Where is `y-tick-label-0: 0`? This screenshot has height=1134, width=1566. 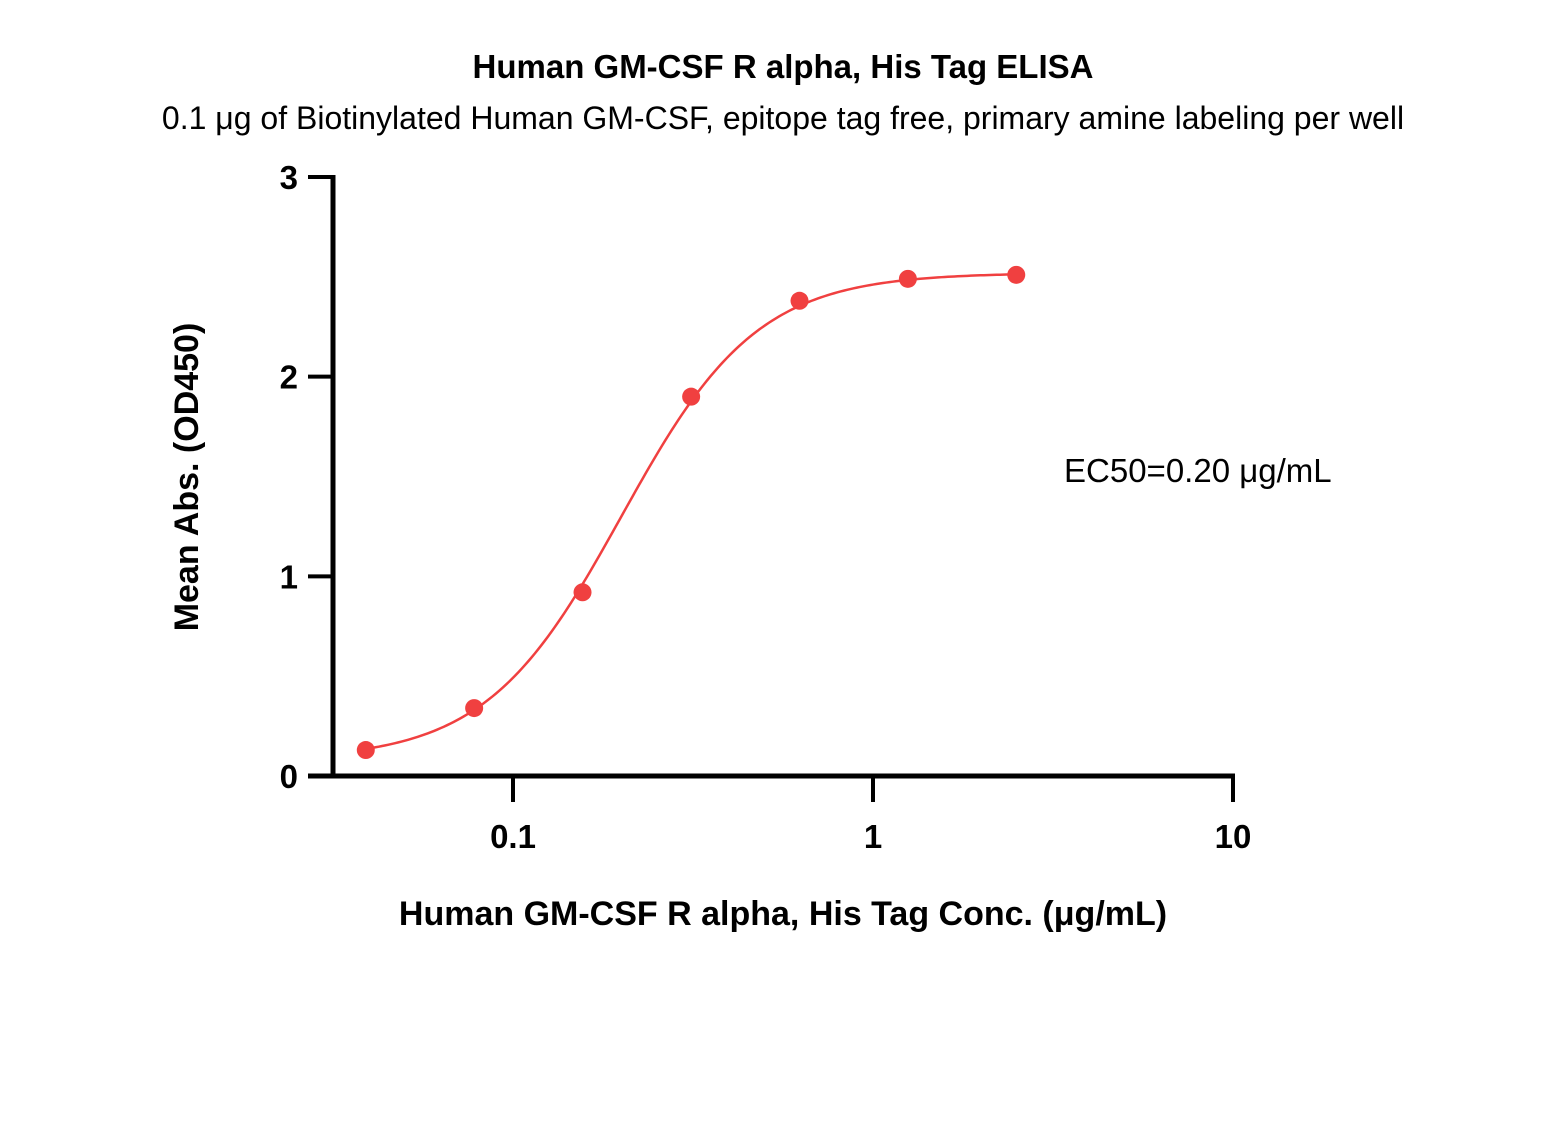 y-tick-label-0: 0 is located at coordinates (289, 776).